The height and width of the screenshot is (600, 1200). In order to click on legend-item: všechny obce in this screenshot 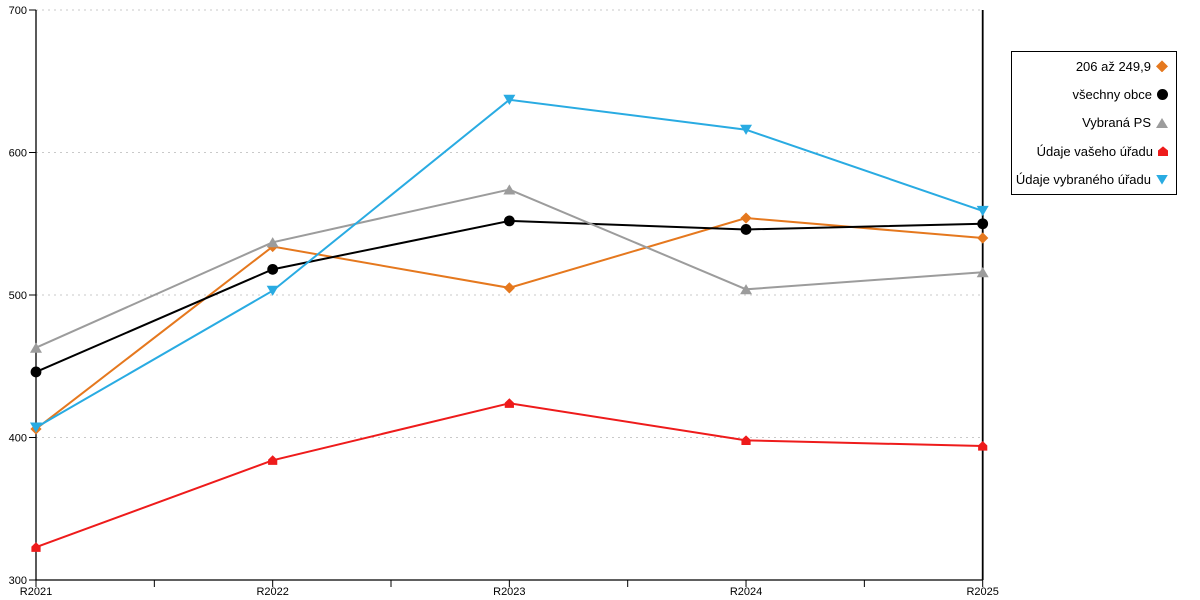, I will do `click(1094, 95)`.